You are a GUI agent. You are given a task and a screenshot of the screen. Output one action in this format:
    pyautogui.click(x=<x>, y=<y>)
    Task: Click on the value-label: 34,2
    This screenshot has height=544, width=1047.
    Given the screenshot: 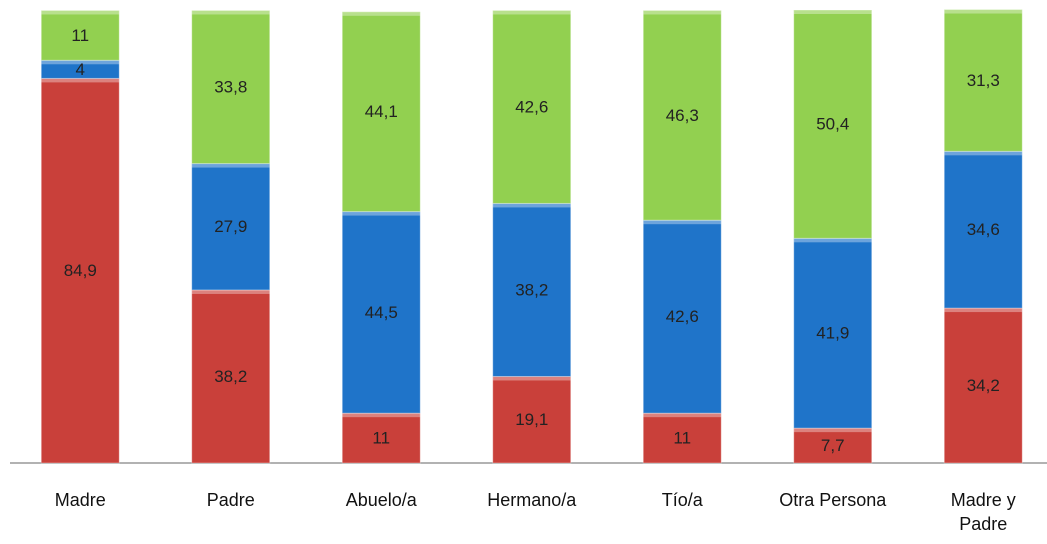 What is the action you would take?
    pyautogui.click(x=983, y=385)
    